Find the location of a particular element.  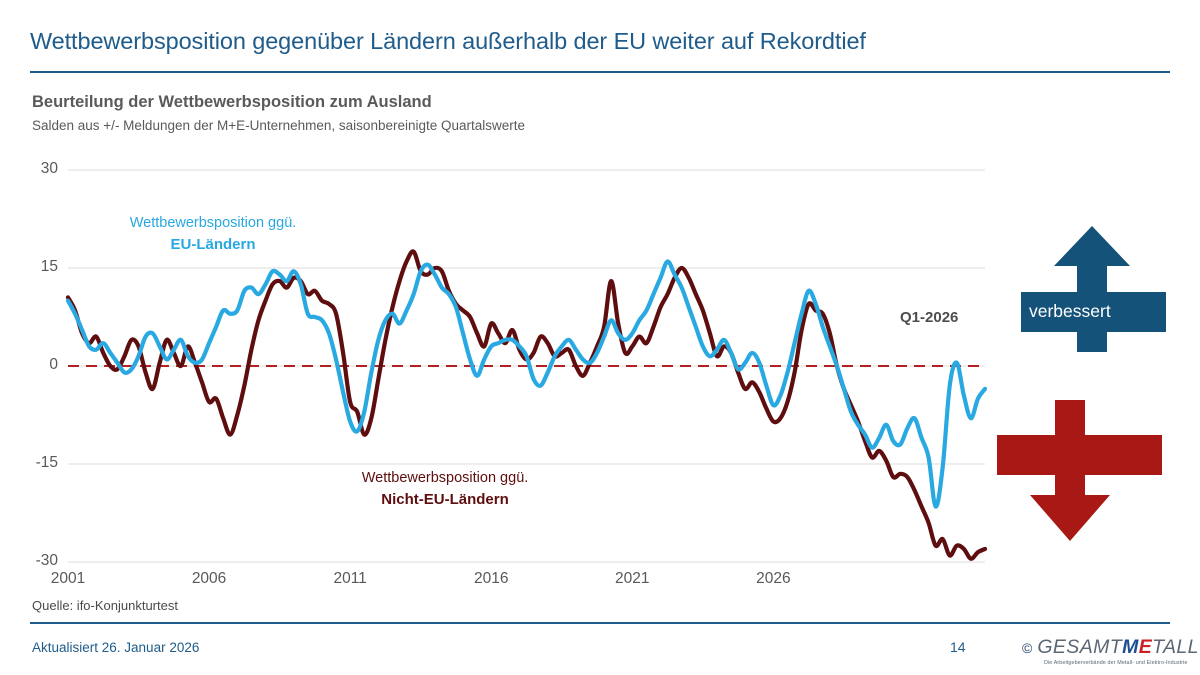

logo-pre: GESAMT is located at coordinates (1080, 647).